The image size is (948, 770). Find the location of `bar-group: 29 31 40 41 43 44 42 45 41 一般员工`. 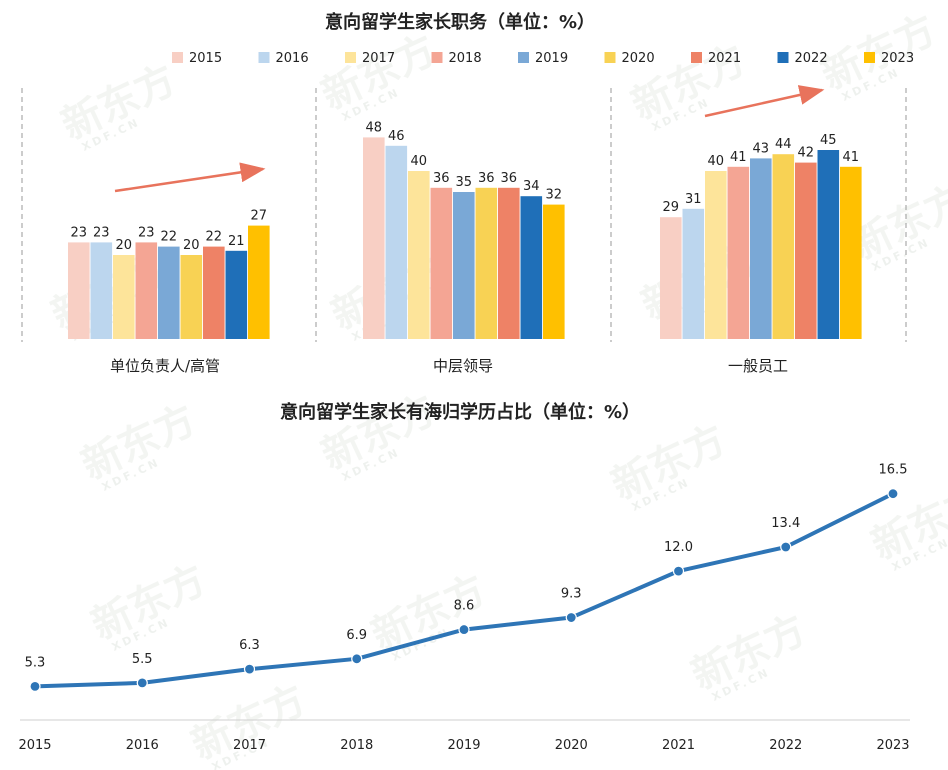

bar-group: 29 31 40 41 43 44 42 45 41 一般员工 is located at coordinates (761, 254).